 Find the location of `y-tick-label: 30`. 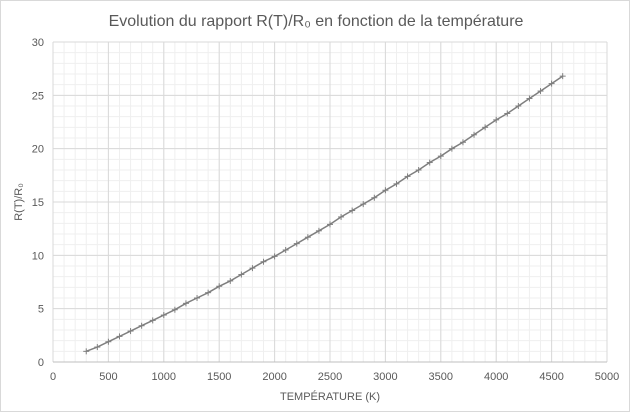

y-tick-label: 30 is located at coordinates (38, 43).